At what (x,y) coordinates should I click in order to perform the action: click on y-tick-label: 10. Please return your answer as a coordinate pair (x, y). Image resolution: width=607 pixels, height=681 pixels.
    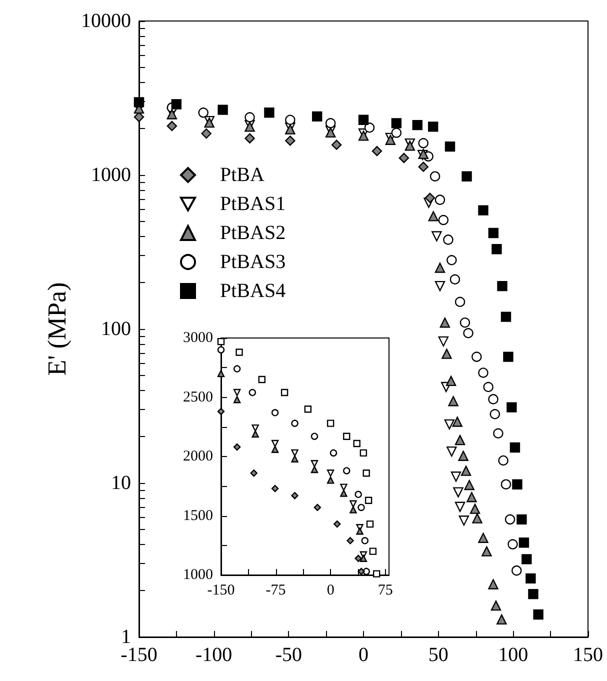
    Looking at the image, I should click on (121, 483).